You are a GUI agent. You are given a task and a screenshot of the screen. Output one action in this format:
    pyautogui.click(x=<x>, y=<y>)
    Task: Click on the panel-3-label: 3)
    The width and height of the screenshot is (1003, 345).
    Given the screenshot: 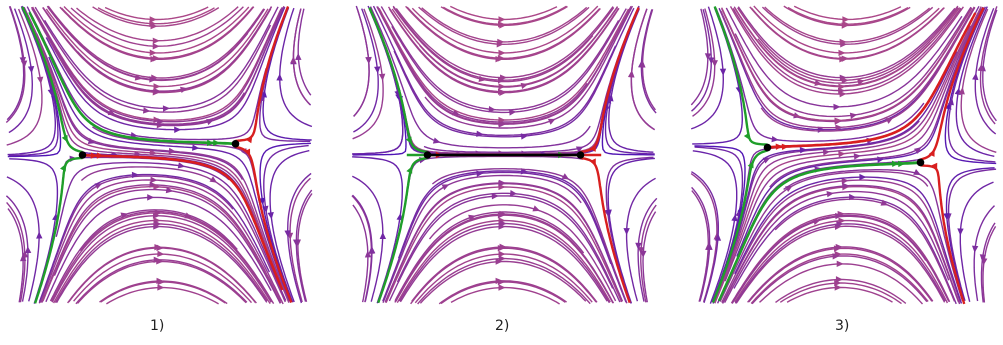 What is the action you would take?
    pyautogui.click(x=842, y=326)
    